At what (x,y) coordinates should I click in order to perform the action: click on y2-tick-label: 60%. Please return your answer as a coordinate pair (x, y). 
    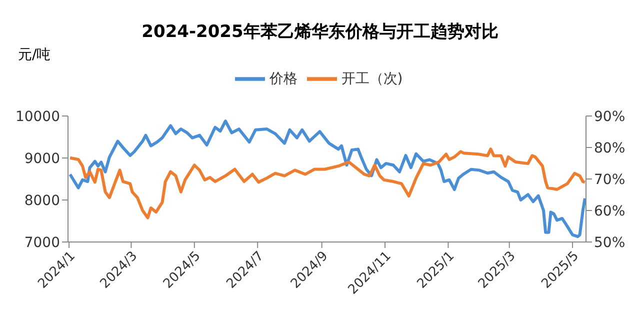
    Looking at the image, I should click on (610, 211).